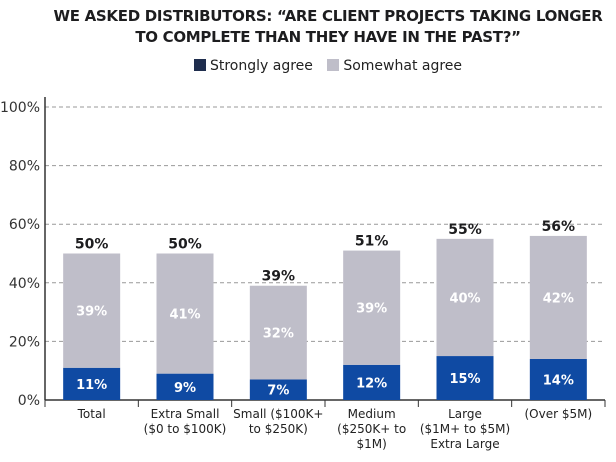 The width and height of the screenshot is (616, 462). What do you see at coordinates (465, 230) in the screenshot?
I see `total-label: 55%` at bounding box center [465, 230].